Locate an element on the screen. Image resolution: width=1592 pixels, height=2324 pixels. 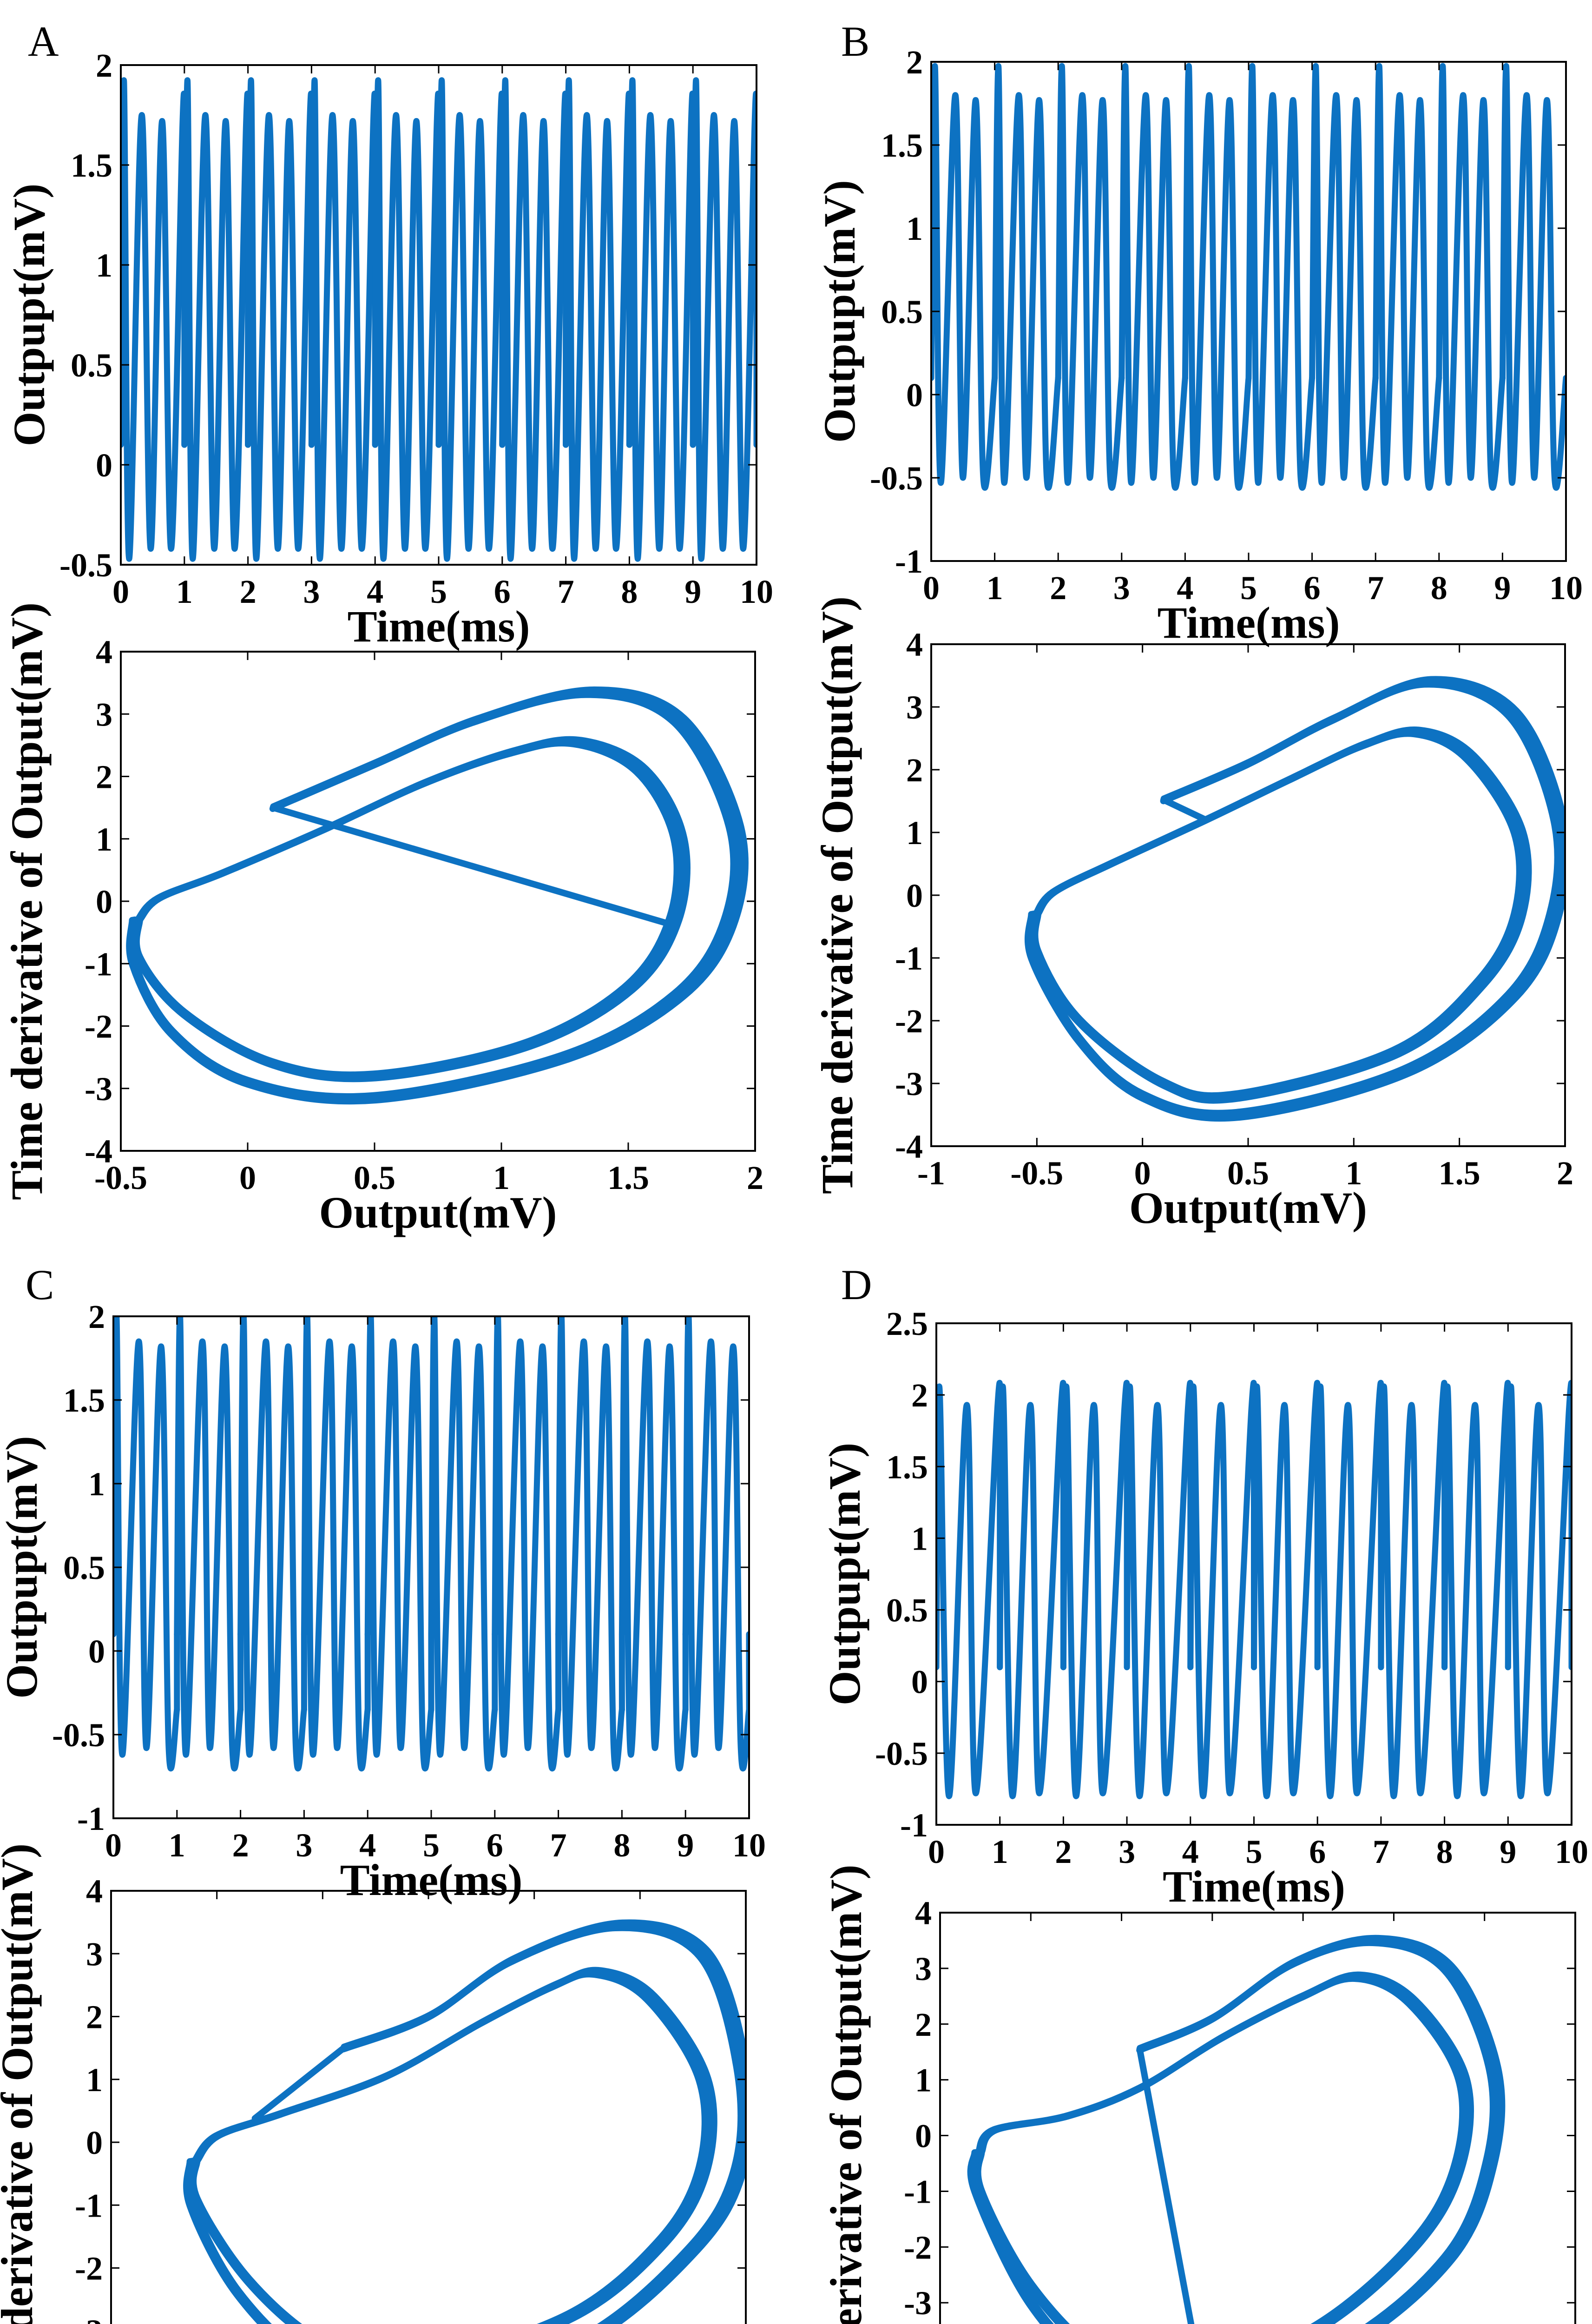
plot-area-d-phase is located at coordinates (1236, 2129).